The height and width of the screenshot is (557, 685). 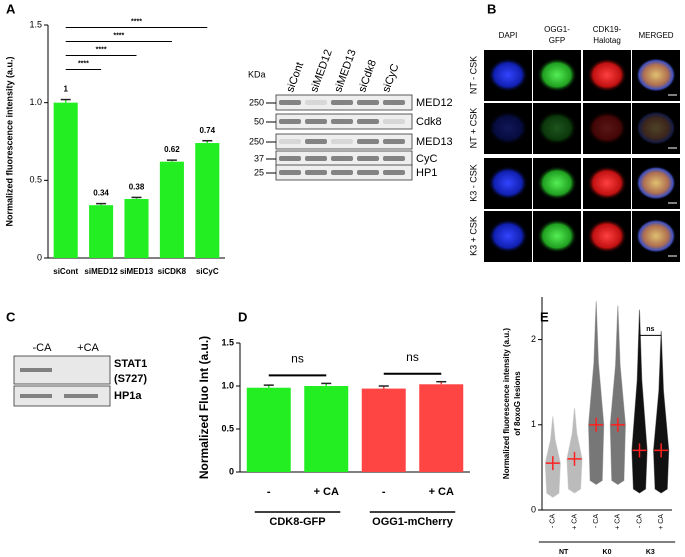 I want to click on panel-label: B, so click(x=491, y=8).